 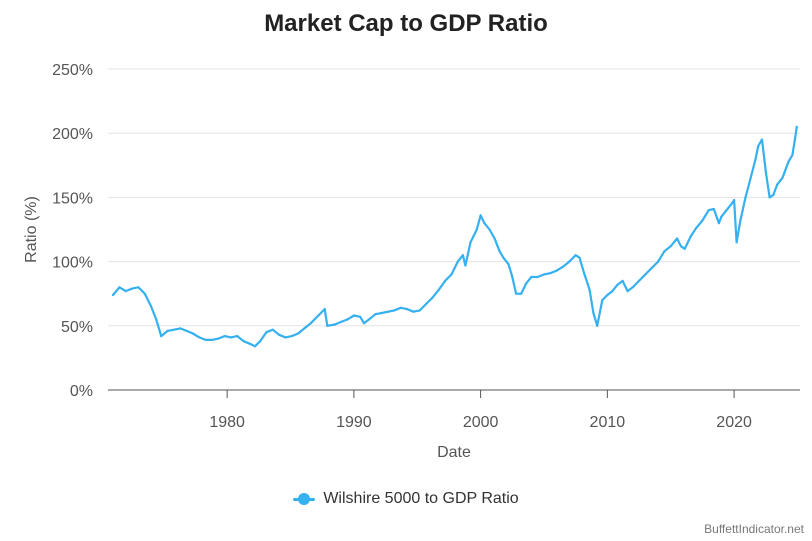 What do you see at coordinates (734, 422) in the screenshot?
I see `x-tick-label: 2020` at bounding box center [734, 422].